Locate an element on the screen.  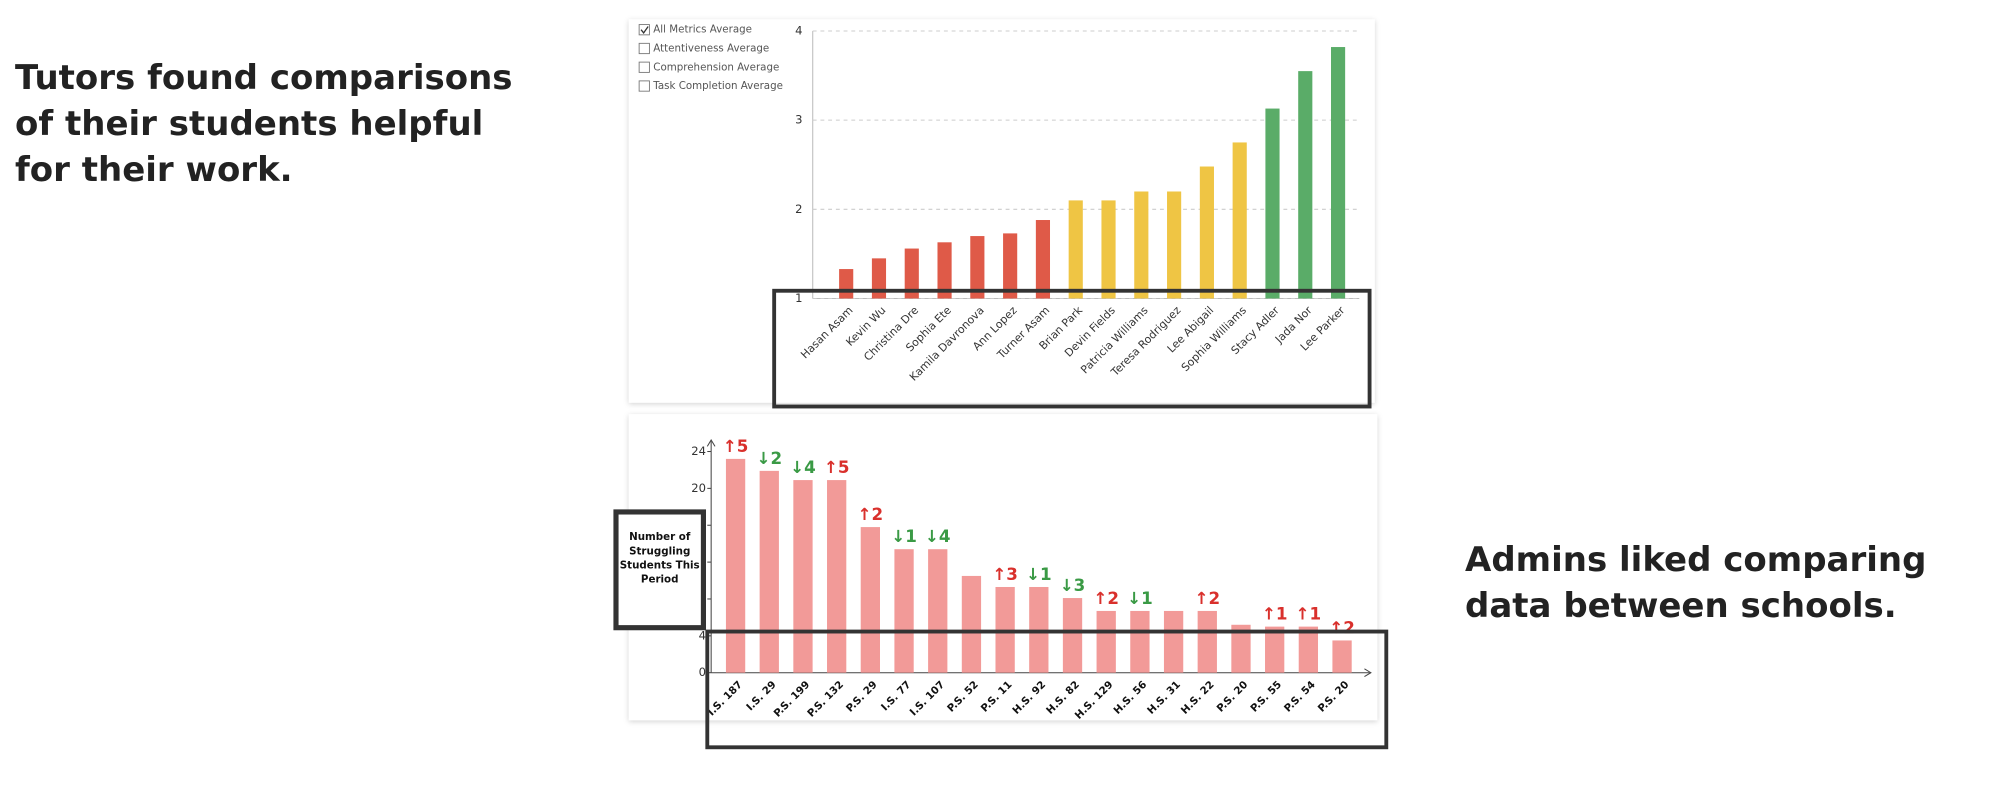
y-tick-label: 2 is located at coordinates (798, 209).